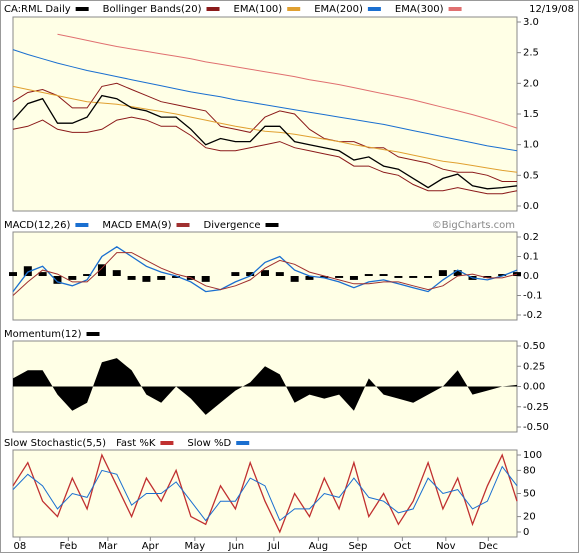  What do you see at coordinates (534, 366) in the screenshot?
I see `y-tick-label: 0.25` at bounding box center [534, 366].